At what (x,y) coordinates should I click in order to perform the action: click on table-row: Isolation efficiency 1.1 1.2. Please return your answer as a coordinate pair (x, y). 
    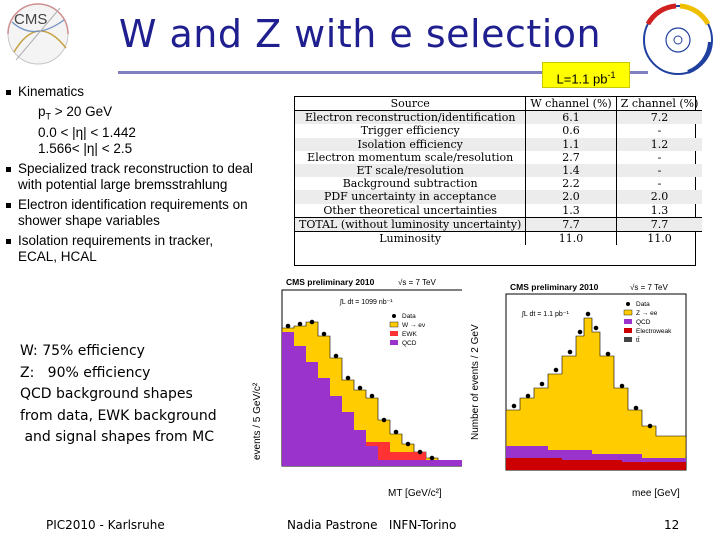
    Looking at the image, I should click on (499, 144).